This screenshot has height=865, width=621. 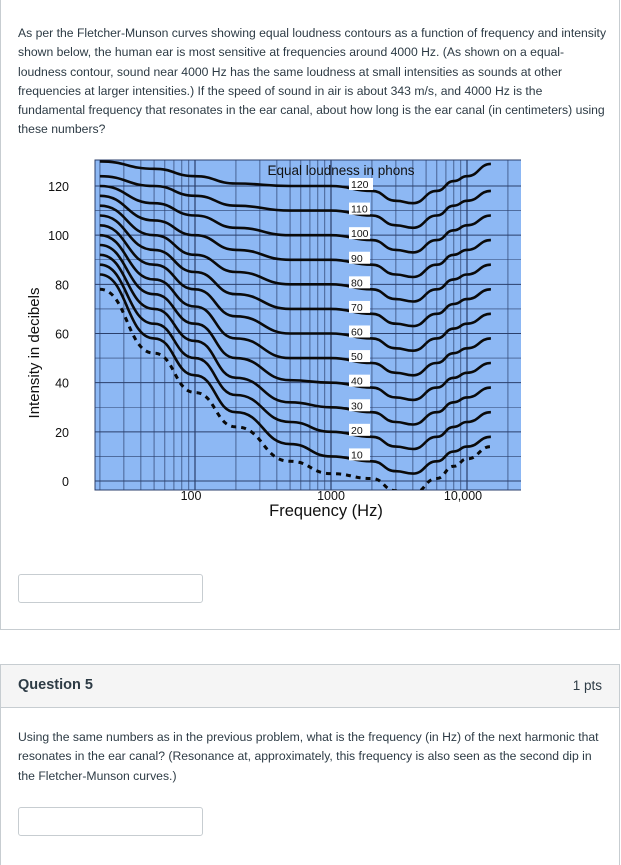 What do you see at coordinates (357, 283) in the screenshot?
I see `phon-label: 80` at bounding box center [357, 283].